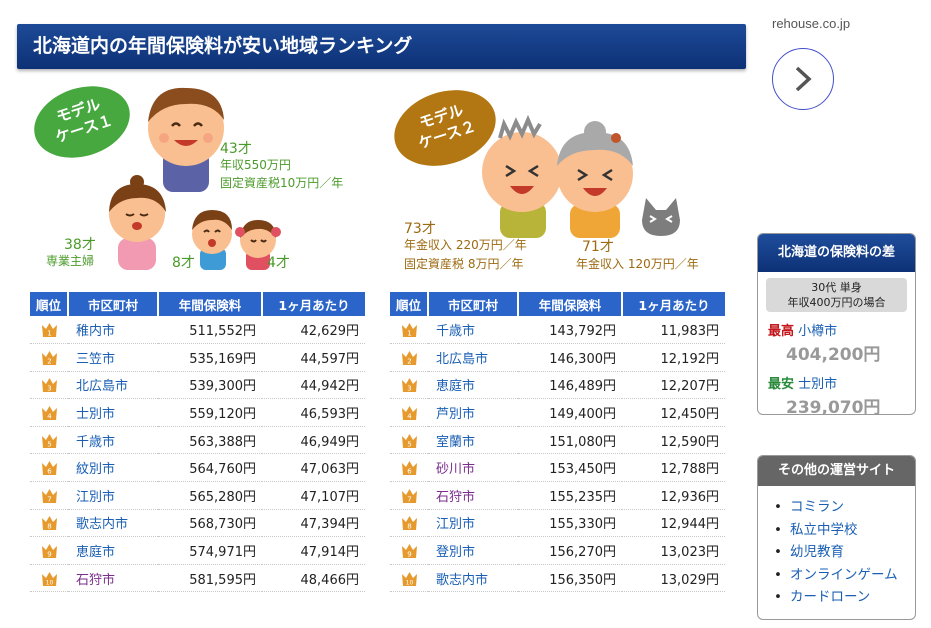 The image size is (931, 628). What do you see at coordinates (409, 304) in the screenshot?
I see `col-rank: 順位` at bounding box center [409, 304].